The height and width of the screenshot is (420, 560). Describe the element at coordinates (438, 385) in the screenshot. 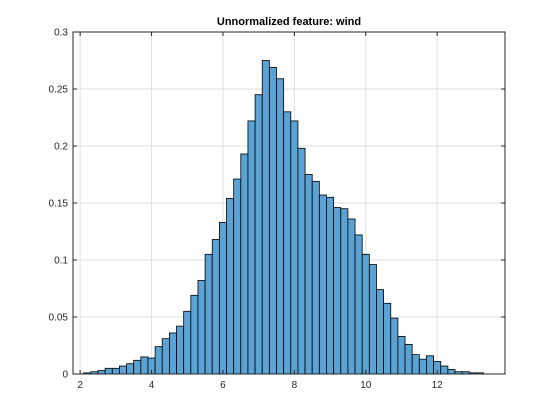

I see `x-tick-label: 12` at that location.